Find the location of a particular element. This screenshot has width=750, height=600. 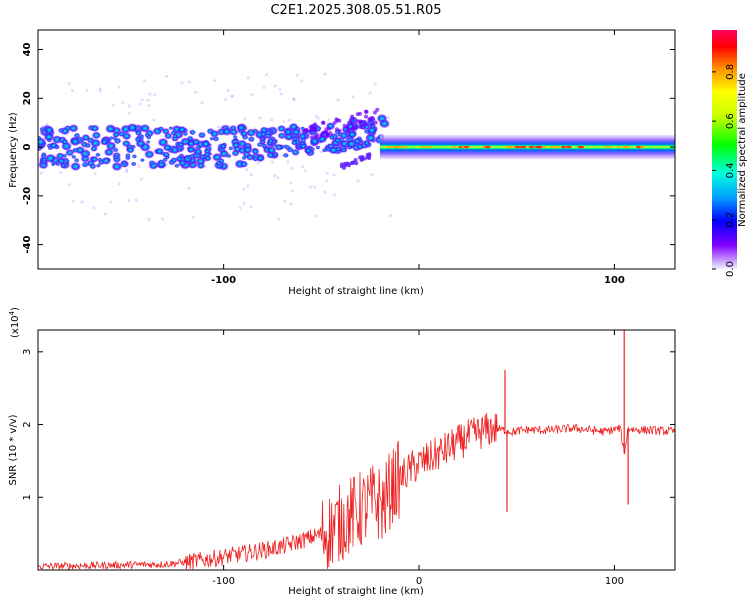

colorbar-gradient is located at coordinates (724, 149).